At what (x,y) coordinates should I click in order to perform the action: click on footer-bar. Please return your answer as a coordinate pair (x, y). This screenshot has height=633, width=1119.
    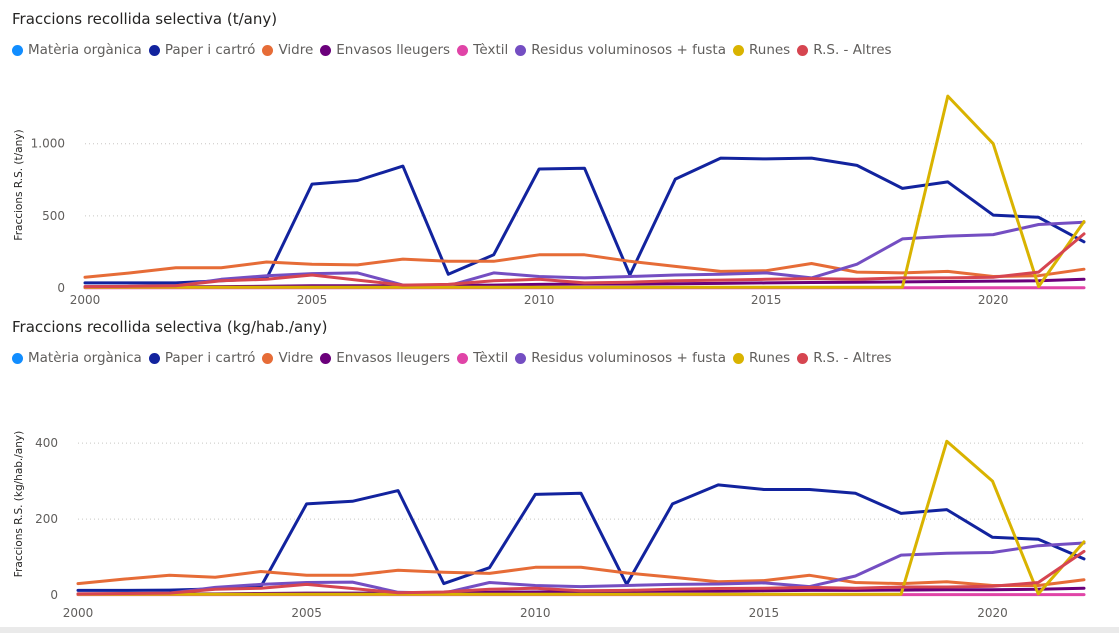
    Looking at the image, I should click on (559, 630).